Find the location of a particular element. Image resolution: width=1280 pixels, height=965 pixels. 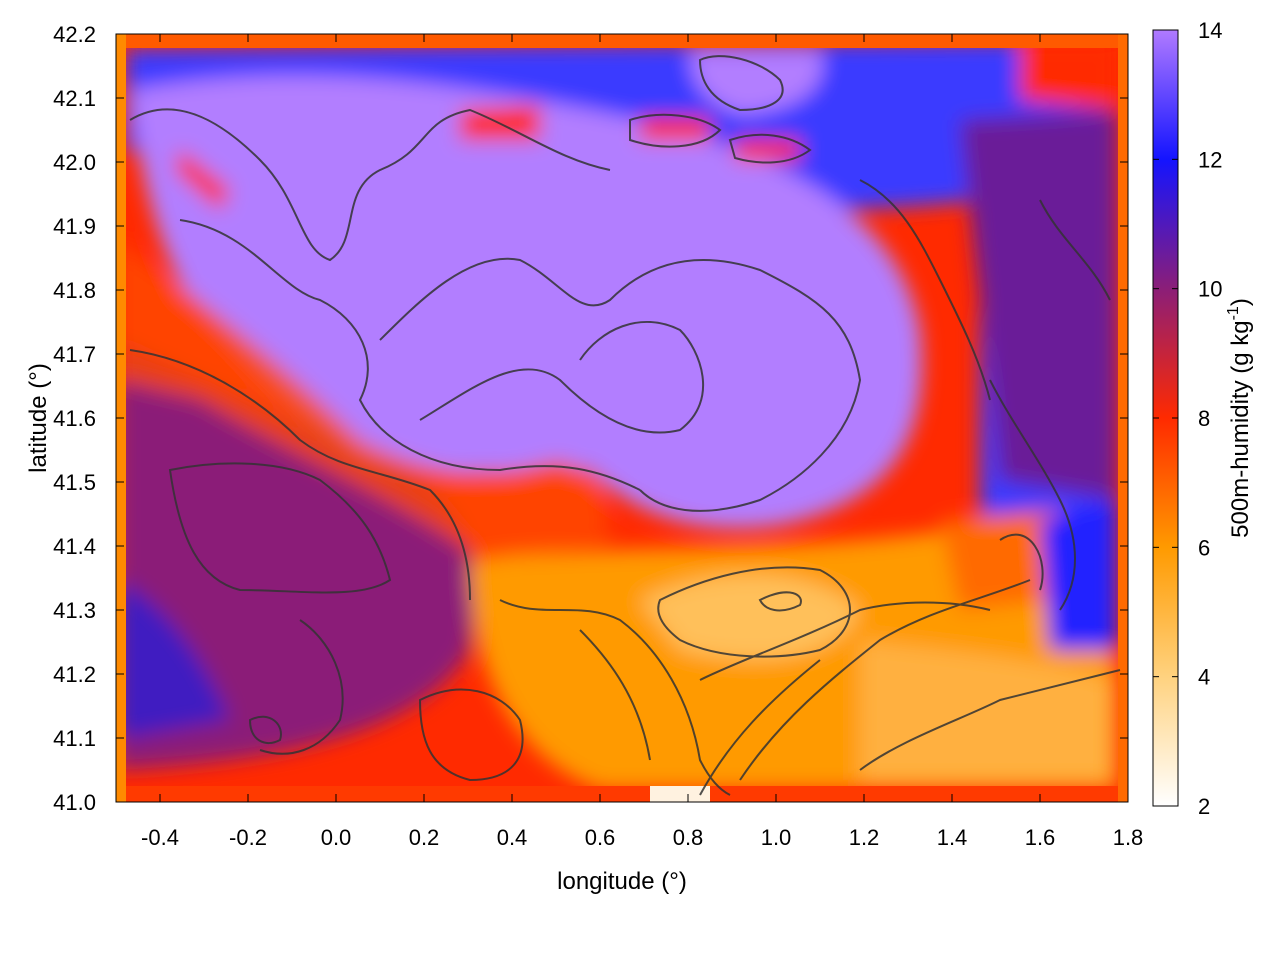

colorbar-label-main: 500m-humidity (g kg is located at coordinates (1240, 428).